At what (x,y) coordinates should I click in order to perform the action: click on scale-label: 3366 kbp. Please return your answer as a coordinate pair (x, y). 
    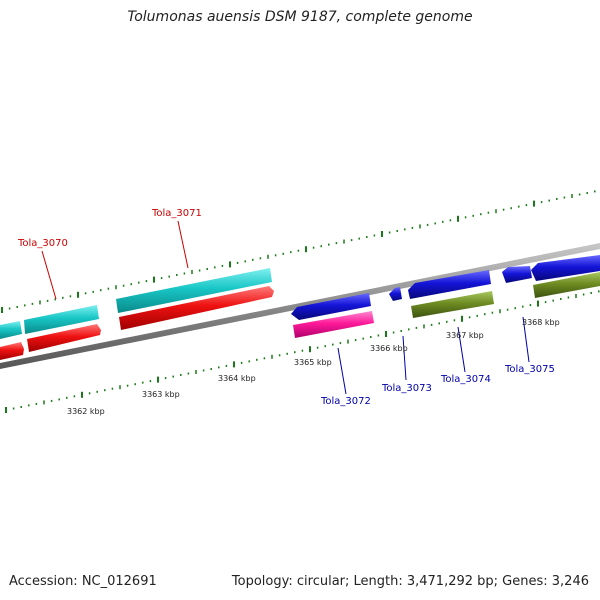
    Looking at the image, I should click on (389, 348).